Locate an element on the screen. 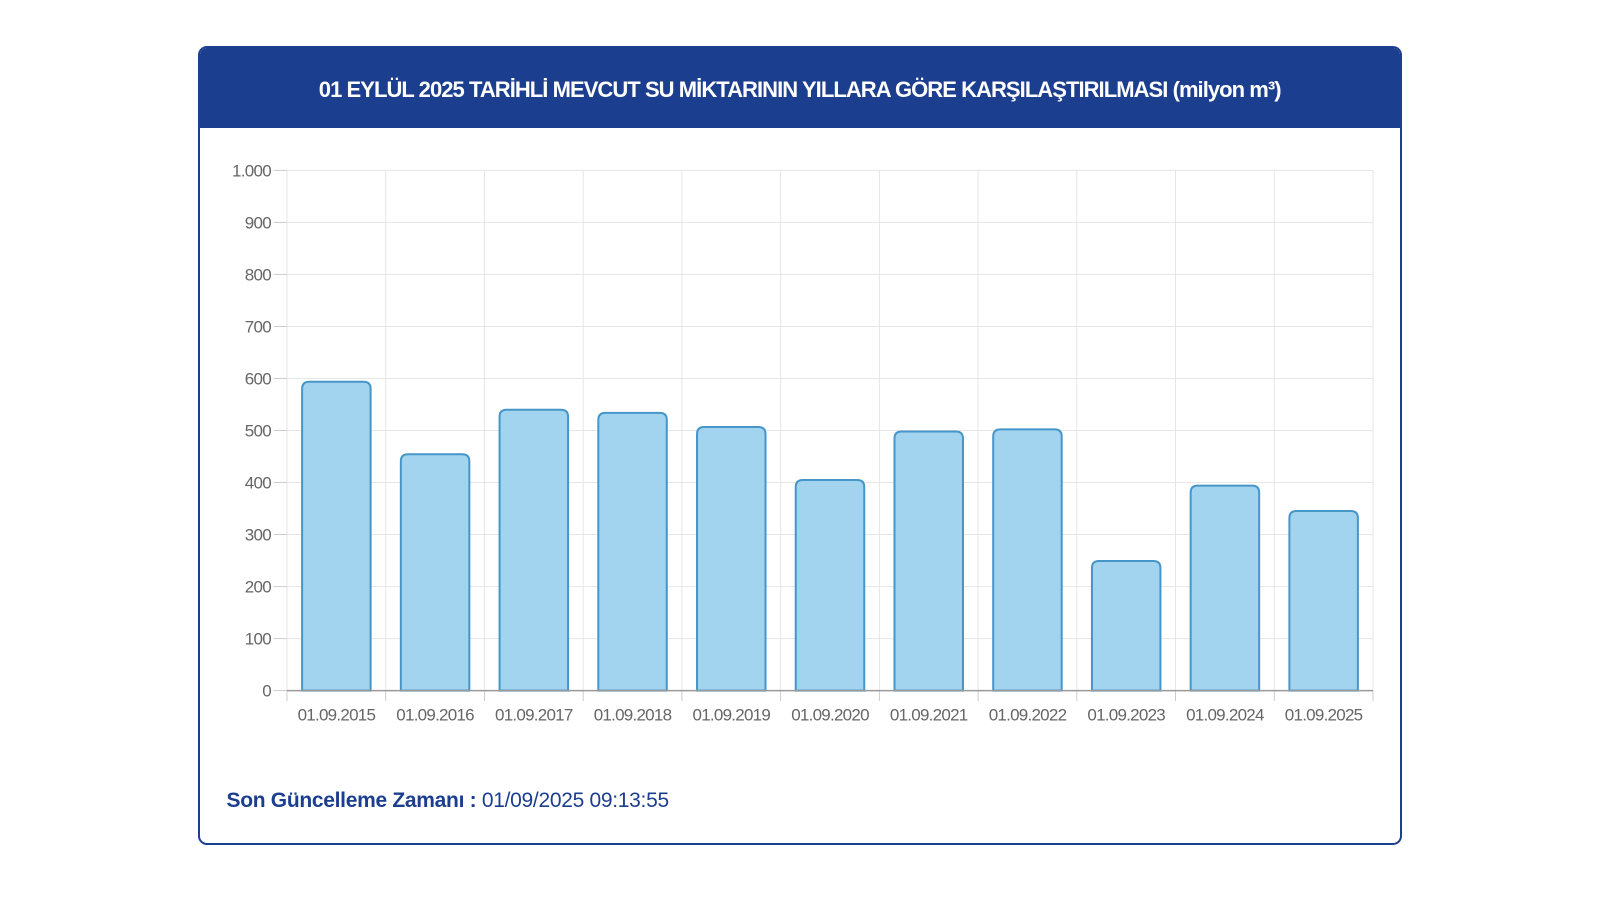 The image size is (1600, 900). svg-text: 01.09.2018 is located at coordinates (633, 715).